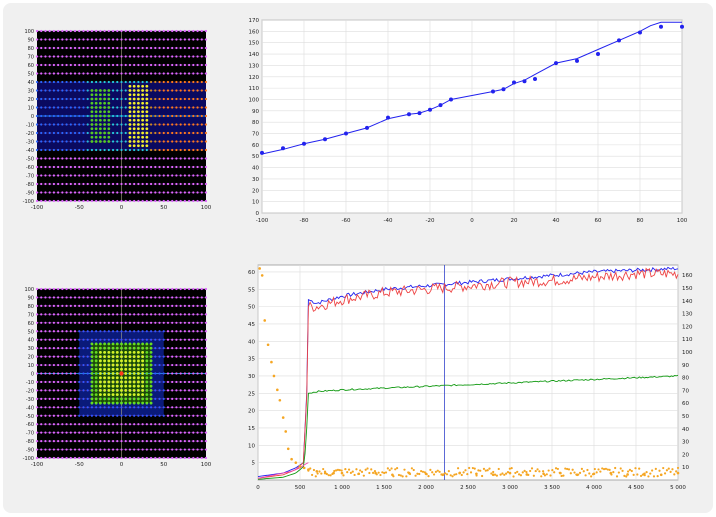  What do you see at coordinates (37, 208) in the screenshot?
I see `x-tick-label: -100` at bounding box center [37, 208].